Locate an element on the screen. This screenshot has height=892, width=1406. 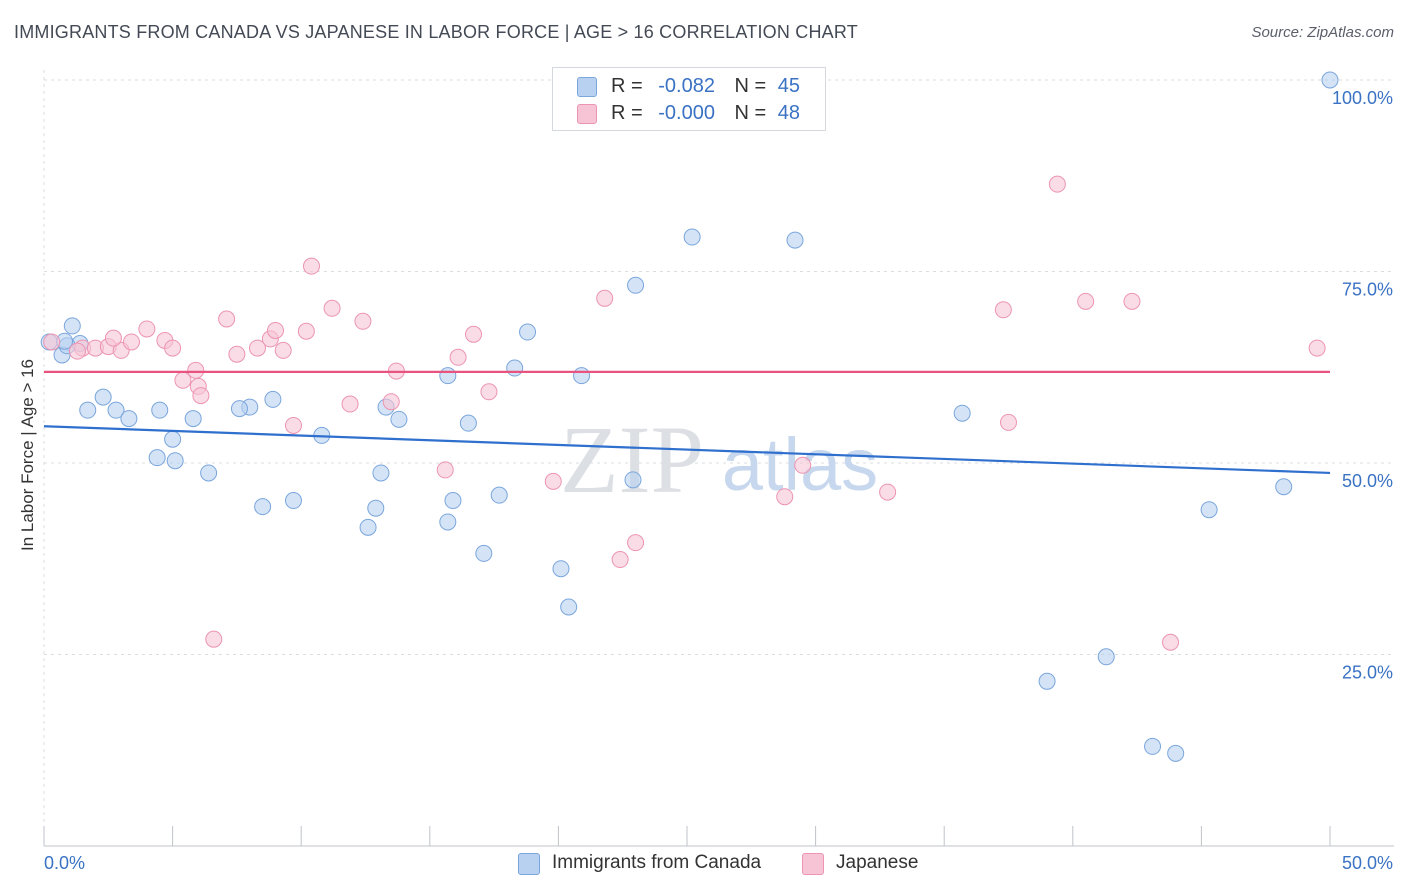
bottom-legend-swatch-japanese is located at coordinates (813, 864).